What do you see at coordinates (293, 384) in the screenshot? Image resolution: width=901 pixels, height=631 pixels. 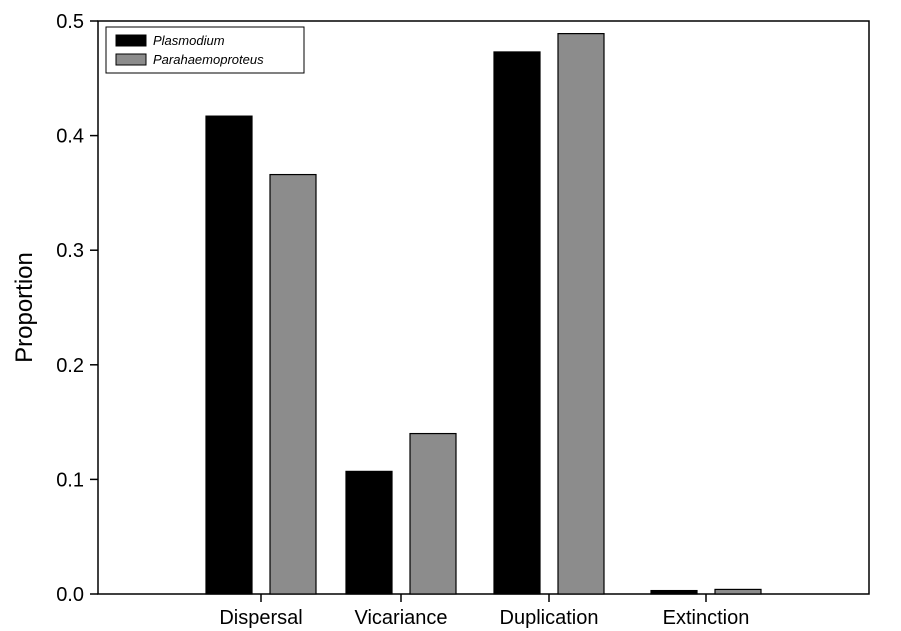 I see `bar-parahaemoproteus-dispersal` at bounding box center [293, 384].